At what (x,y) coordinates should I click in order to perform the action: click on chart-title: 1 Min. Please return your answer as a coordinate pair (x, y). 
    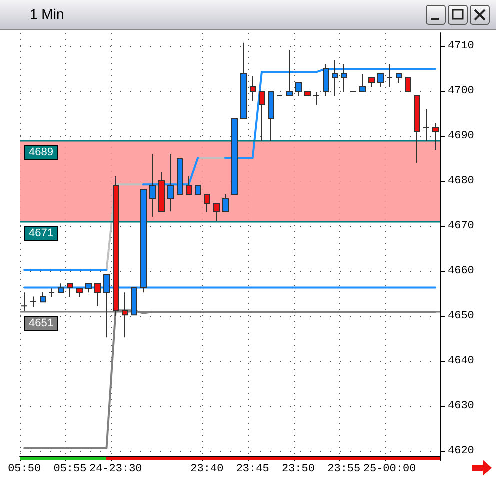
    Looking at the image, I should click on (47, 14).